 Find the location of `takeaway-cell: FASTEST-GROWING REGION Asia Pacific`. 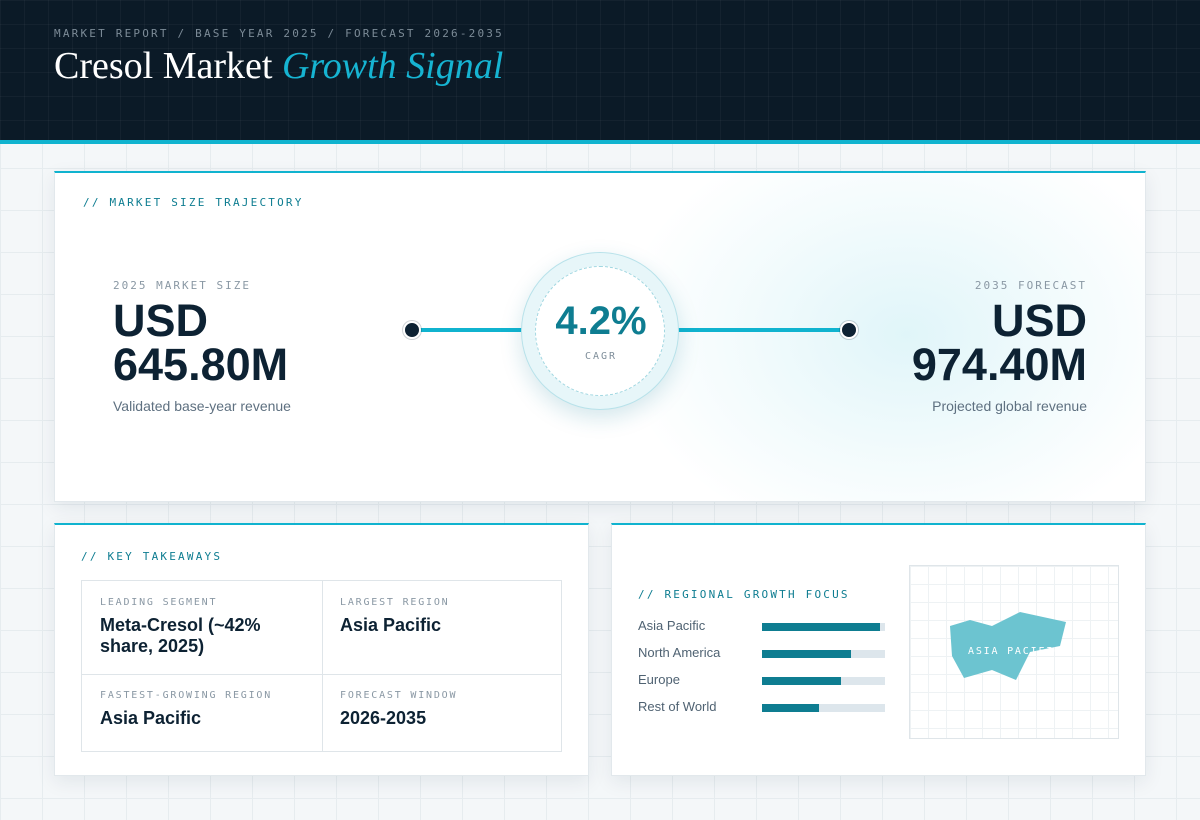

takeaway-cell: FASTEST-GROWING REGION Asia Pacific is located at coordinates (202, 713).